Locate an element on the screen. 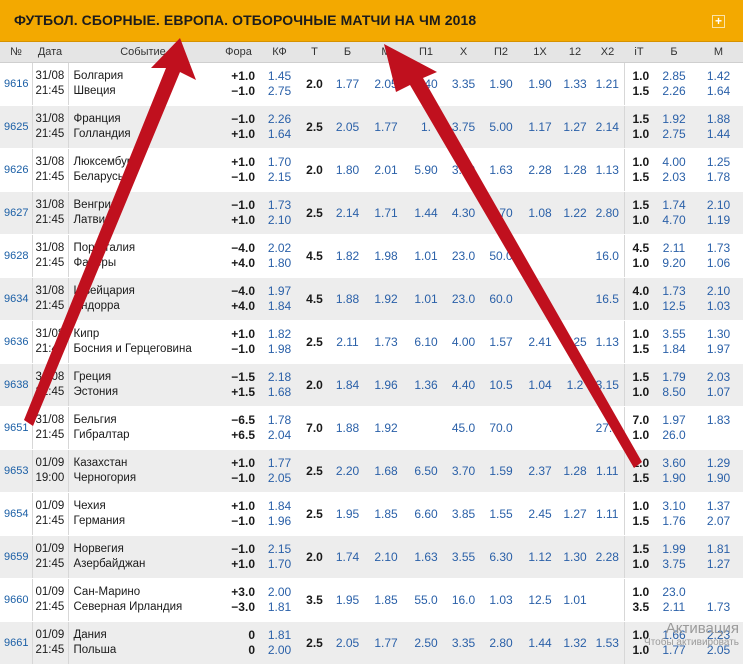  match-number-cell: 9616 is located at coordinates (16, 84).